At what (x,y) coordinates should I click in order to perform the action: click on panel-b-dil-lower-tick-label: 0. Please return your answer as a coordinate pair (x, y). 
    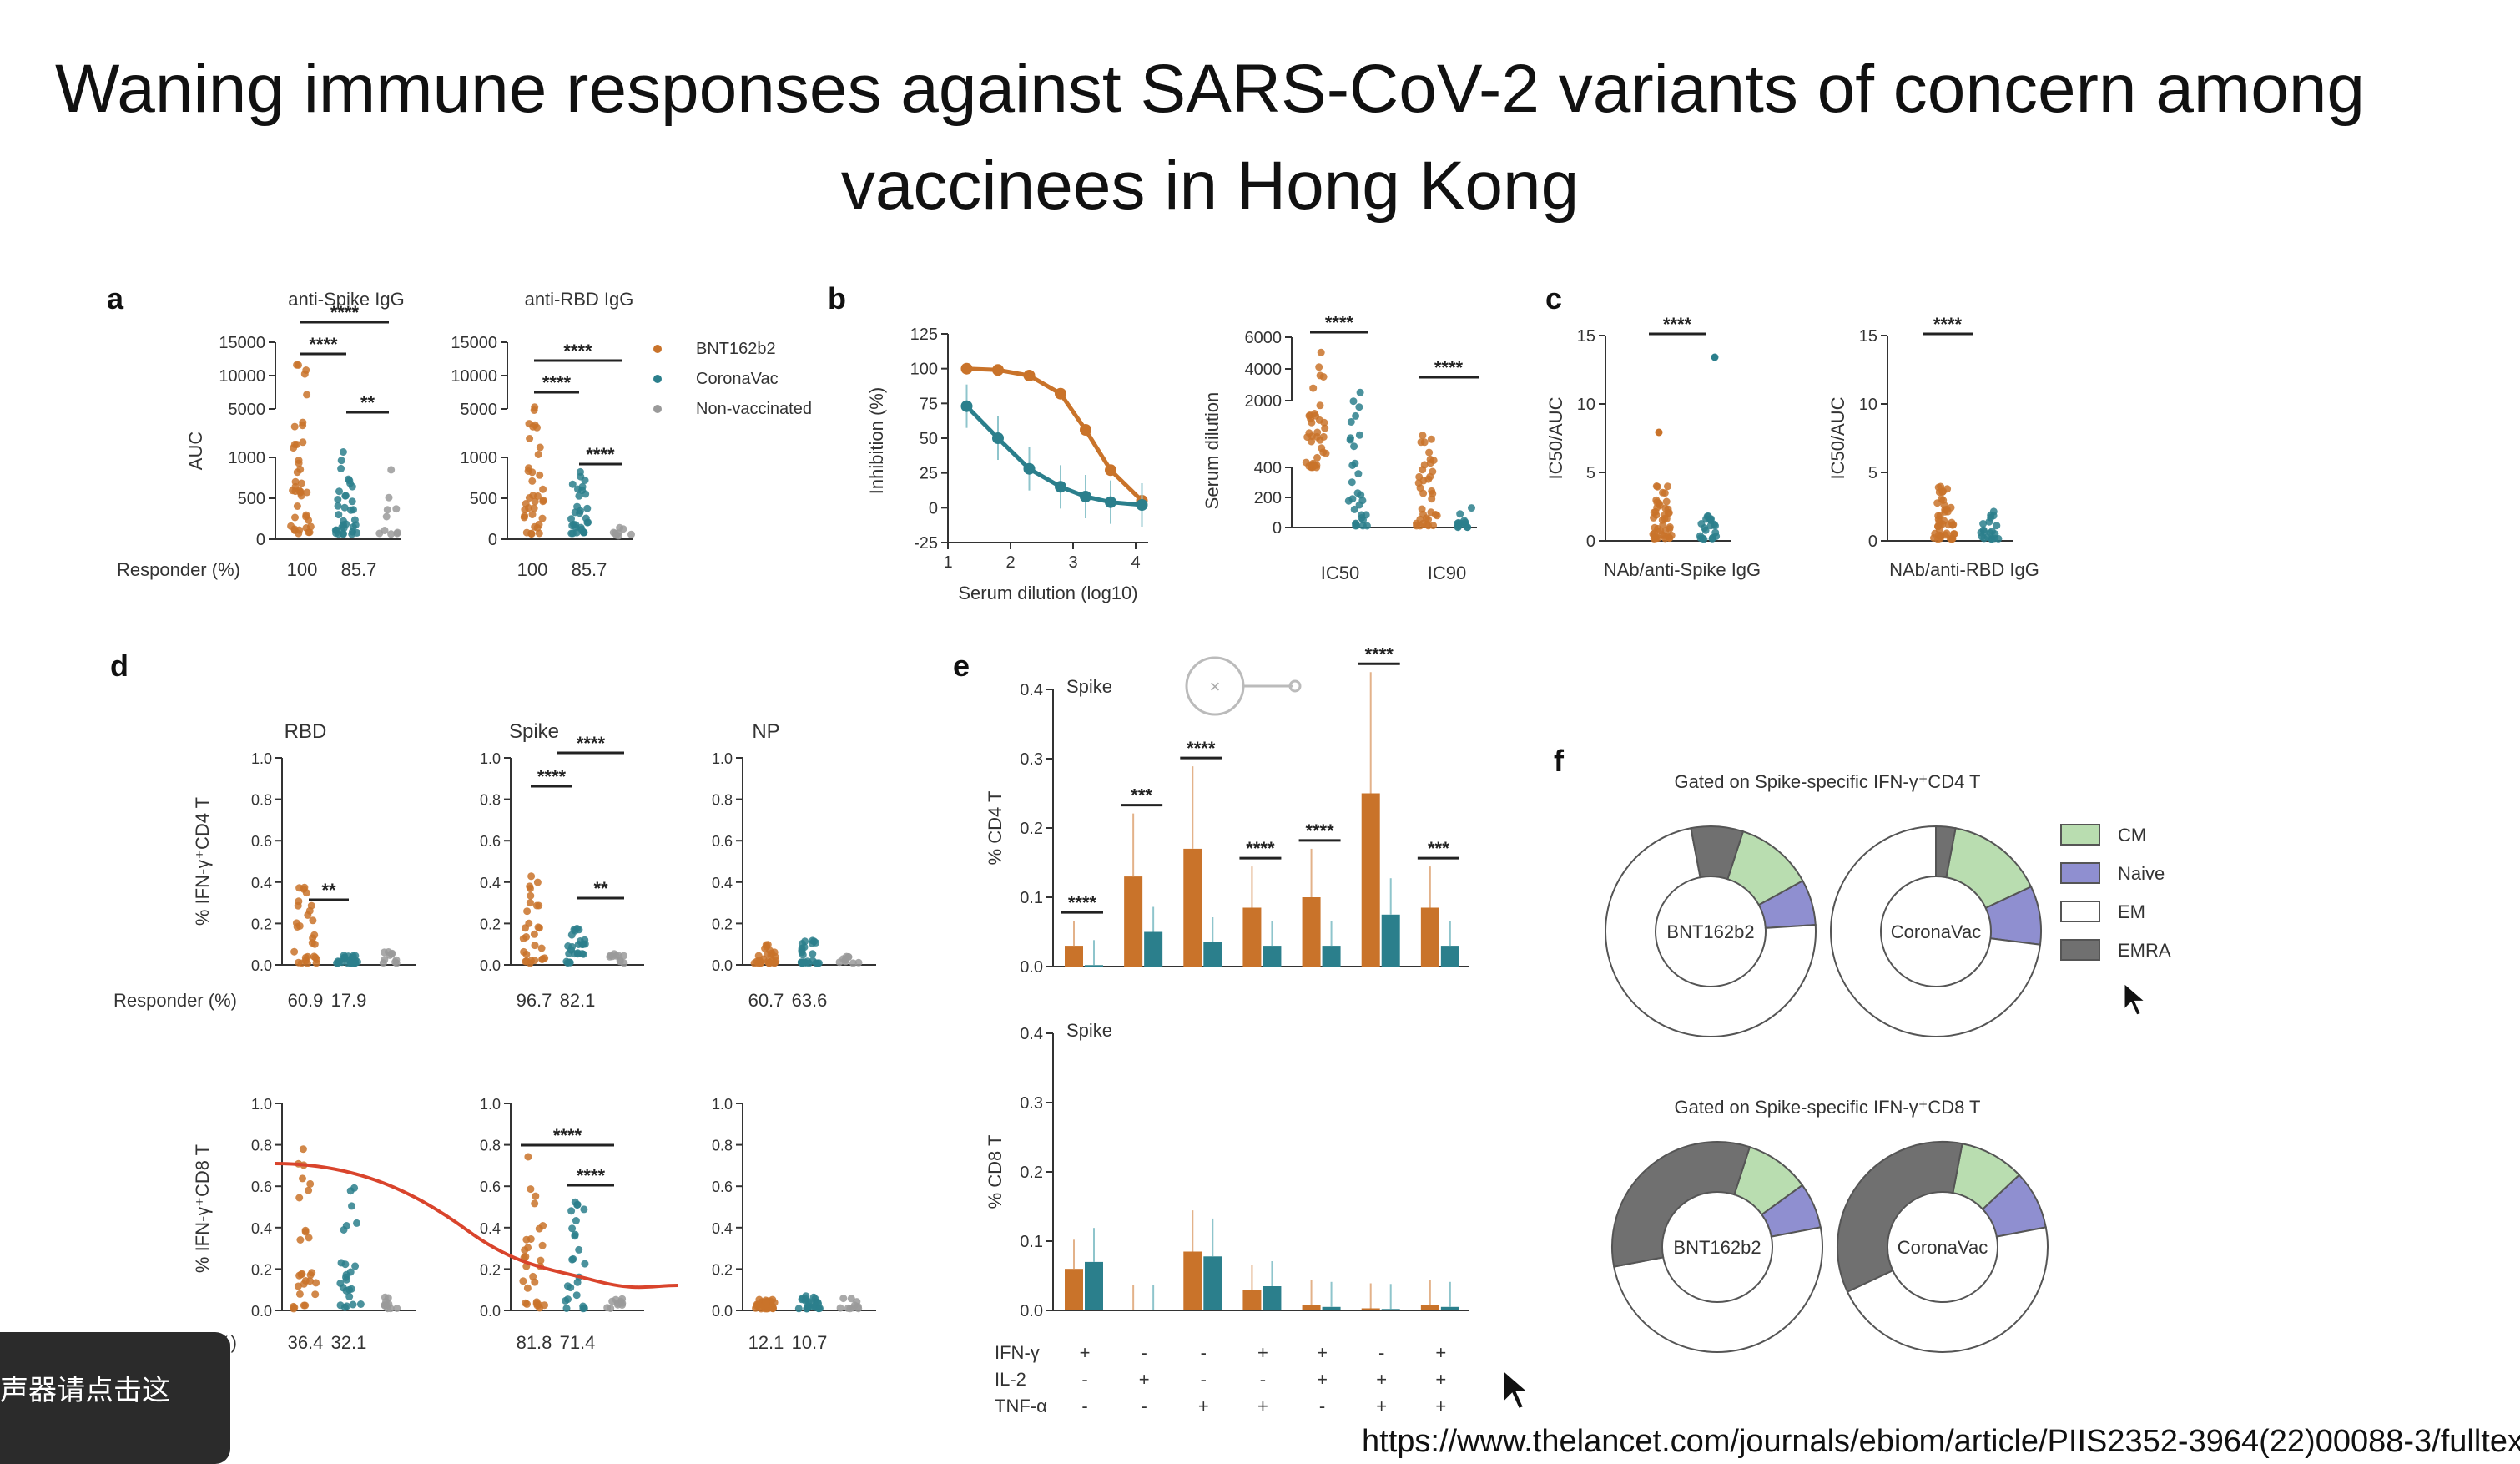
    Looking at the image, I should click on (1277, 528).